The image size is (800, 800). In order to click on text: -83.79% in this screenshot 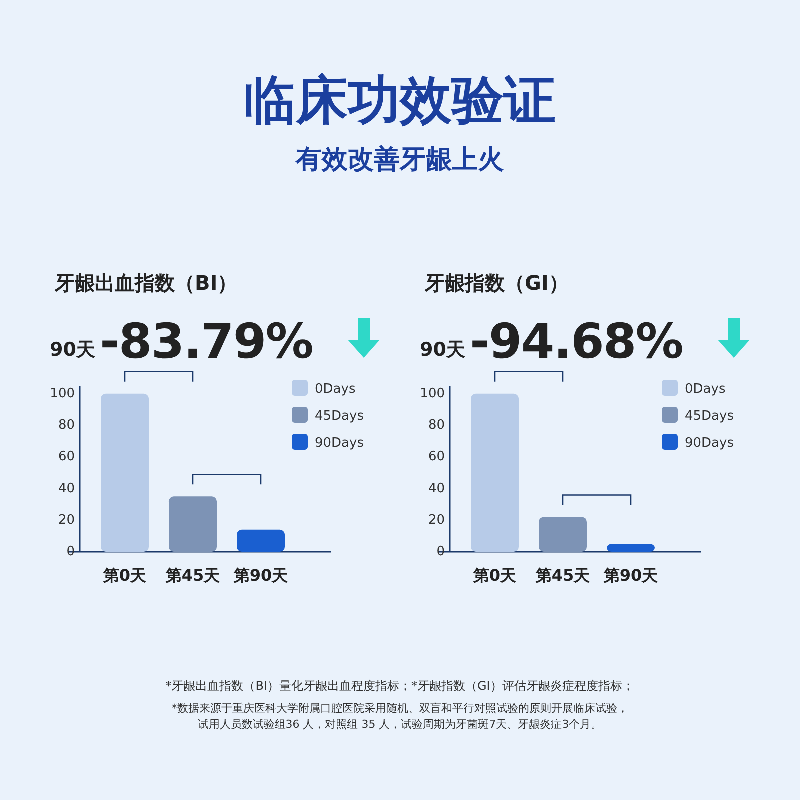, I will do `click(206, 342)`.